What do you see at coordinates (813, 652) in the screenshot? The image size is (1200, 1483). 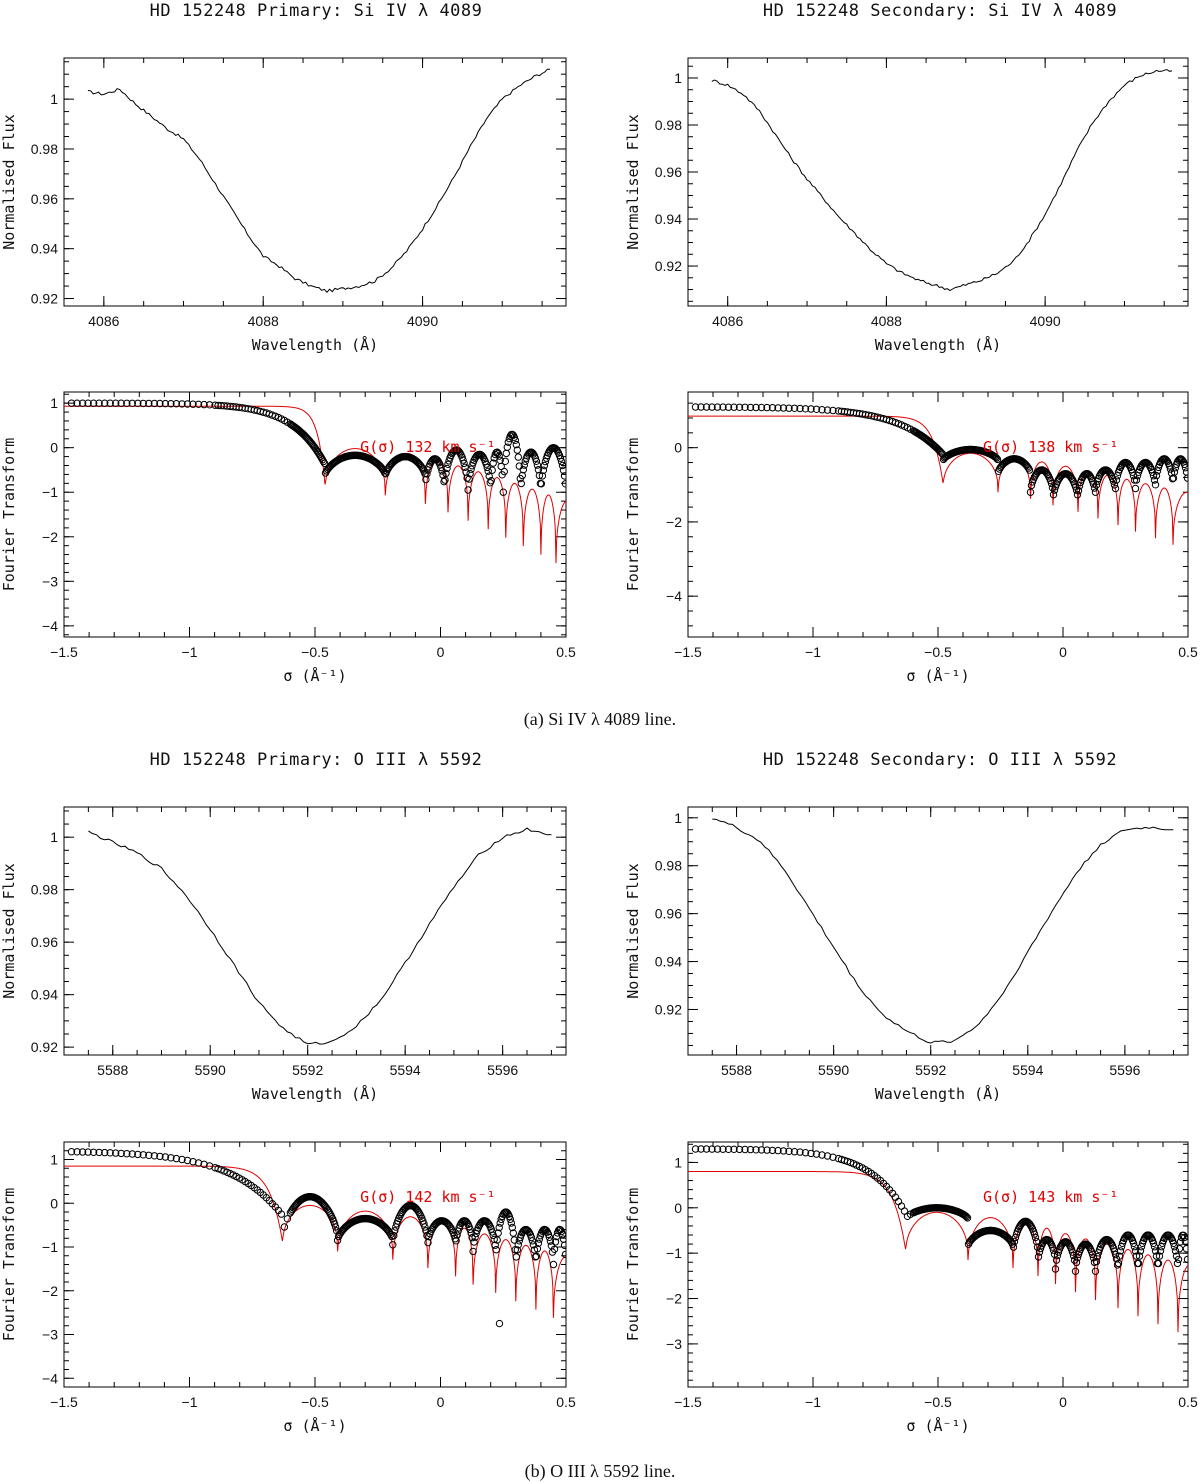 I see `x-tick-label: −1` at bounding box center [813, 652].